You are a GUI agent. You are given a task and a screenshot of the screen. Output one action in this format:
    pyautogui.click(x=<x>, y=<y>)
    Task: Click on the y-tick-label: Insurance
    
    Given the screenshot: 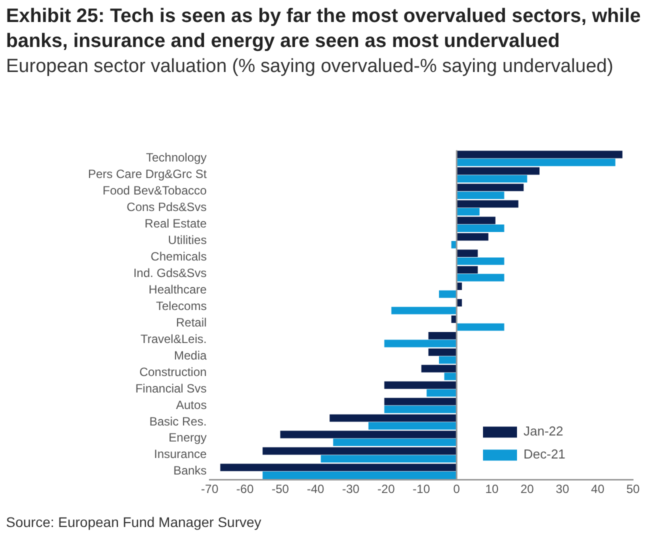 What is the action you would take?
    pyautogui.click(x=181, y=454)
    